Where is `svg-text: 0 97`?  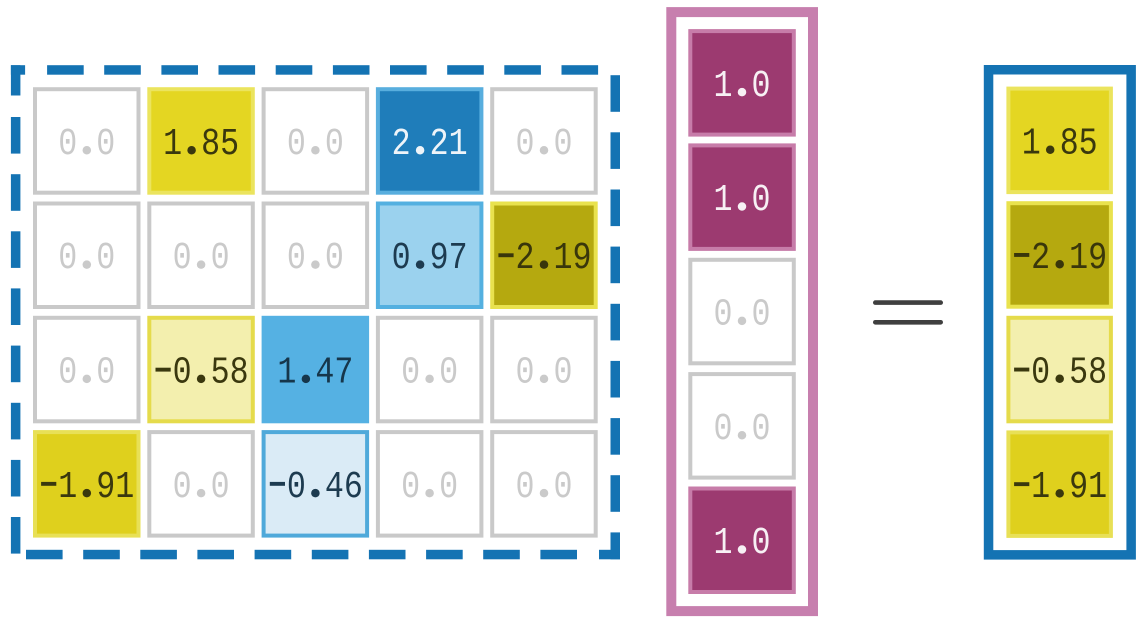
svg-text: 0 97 is located at coordinates (430, 258).